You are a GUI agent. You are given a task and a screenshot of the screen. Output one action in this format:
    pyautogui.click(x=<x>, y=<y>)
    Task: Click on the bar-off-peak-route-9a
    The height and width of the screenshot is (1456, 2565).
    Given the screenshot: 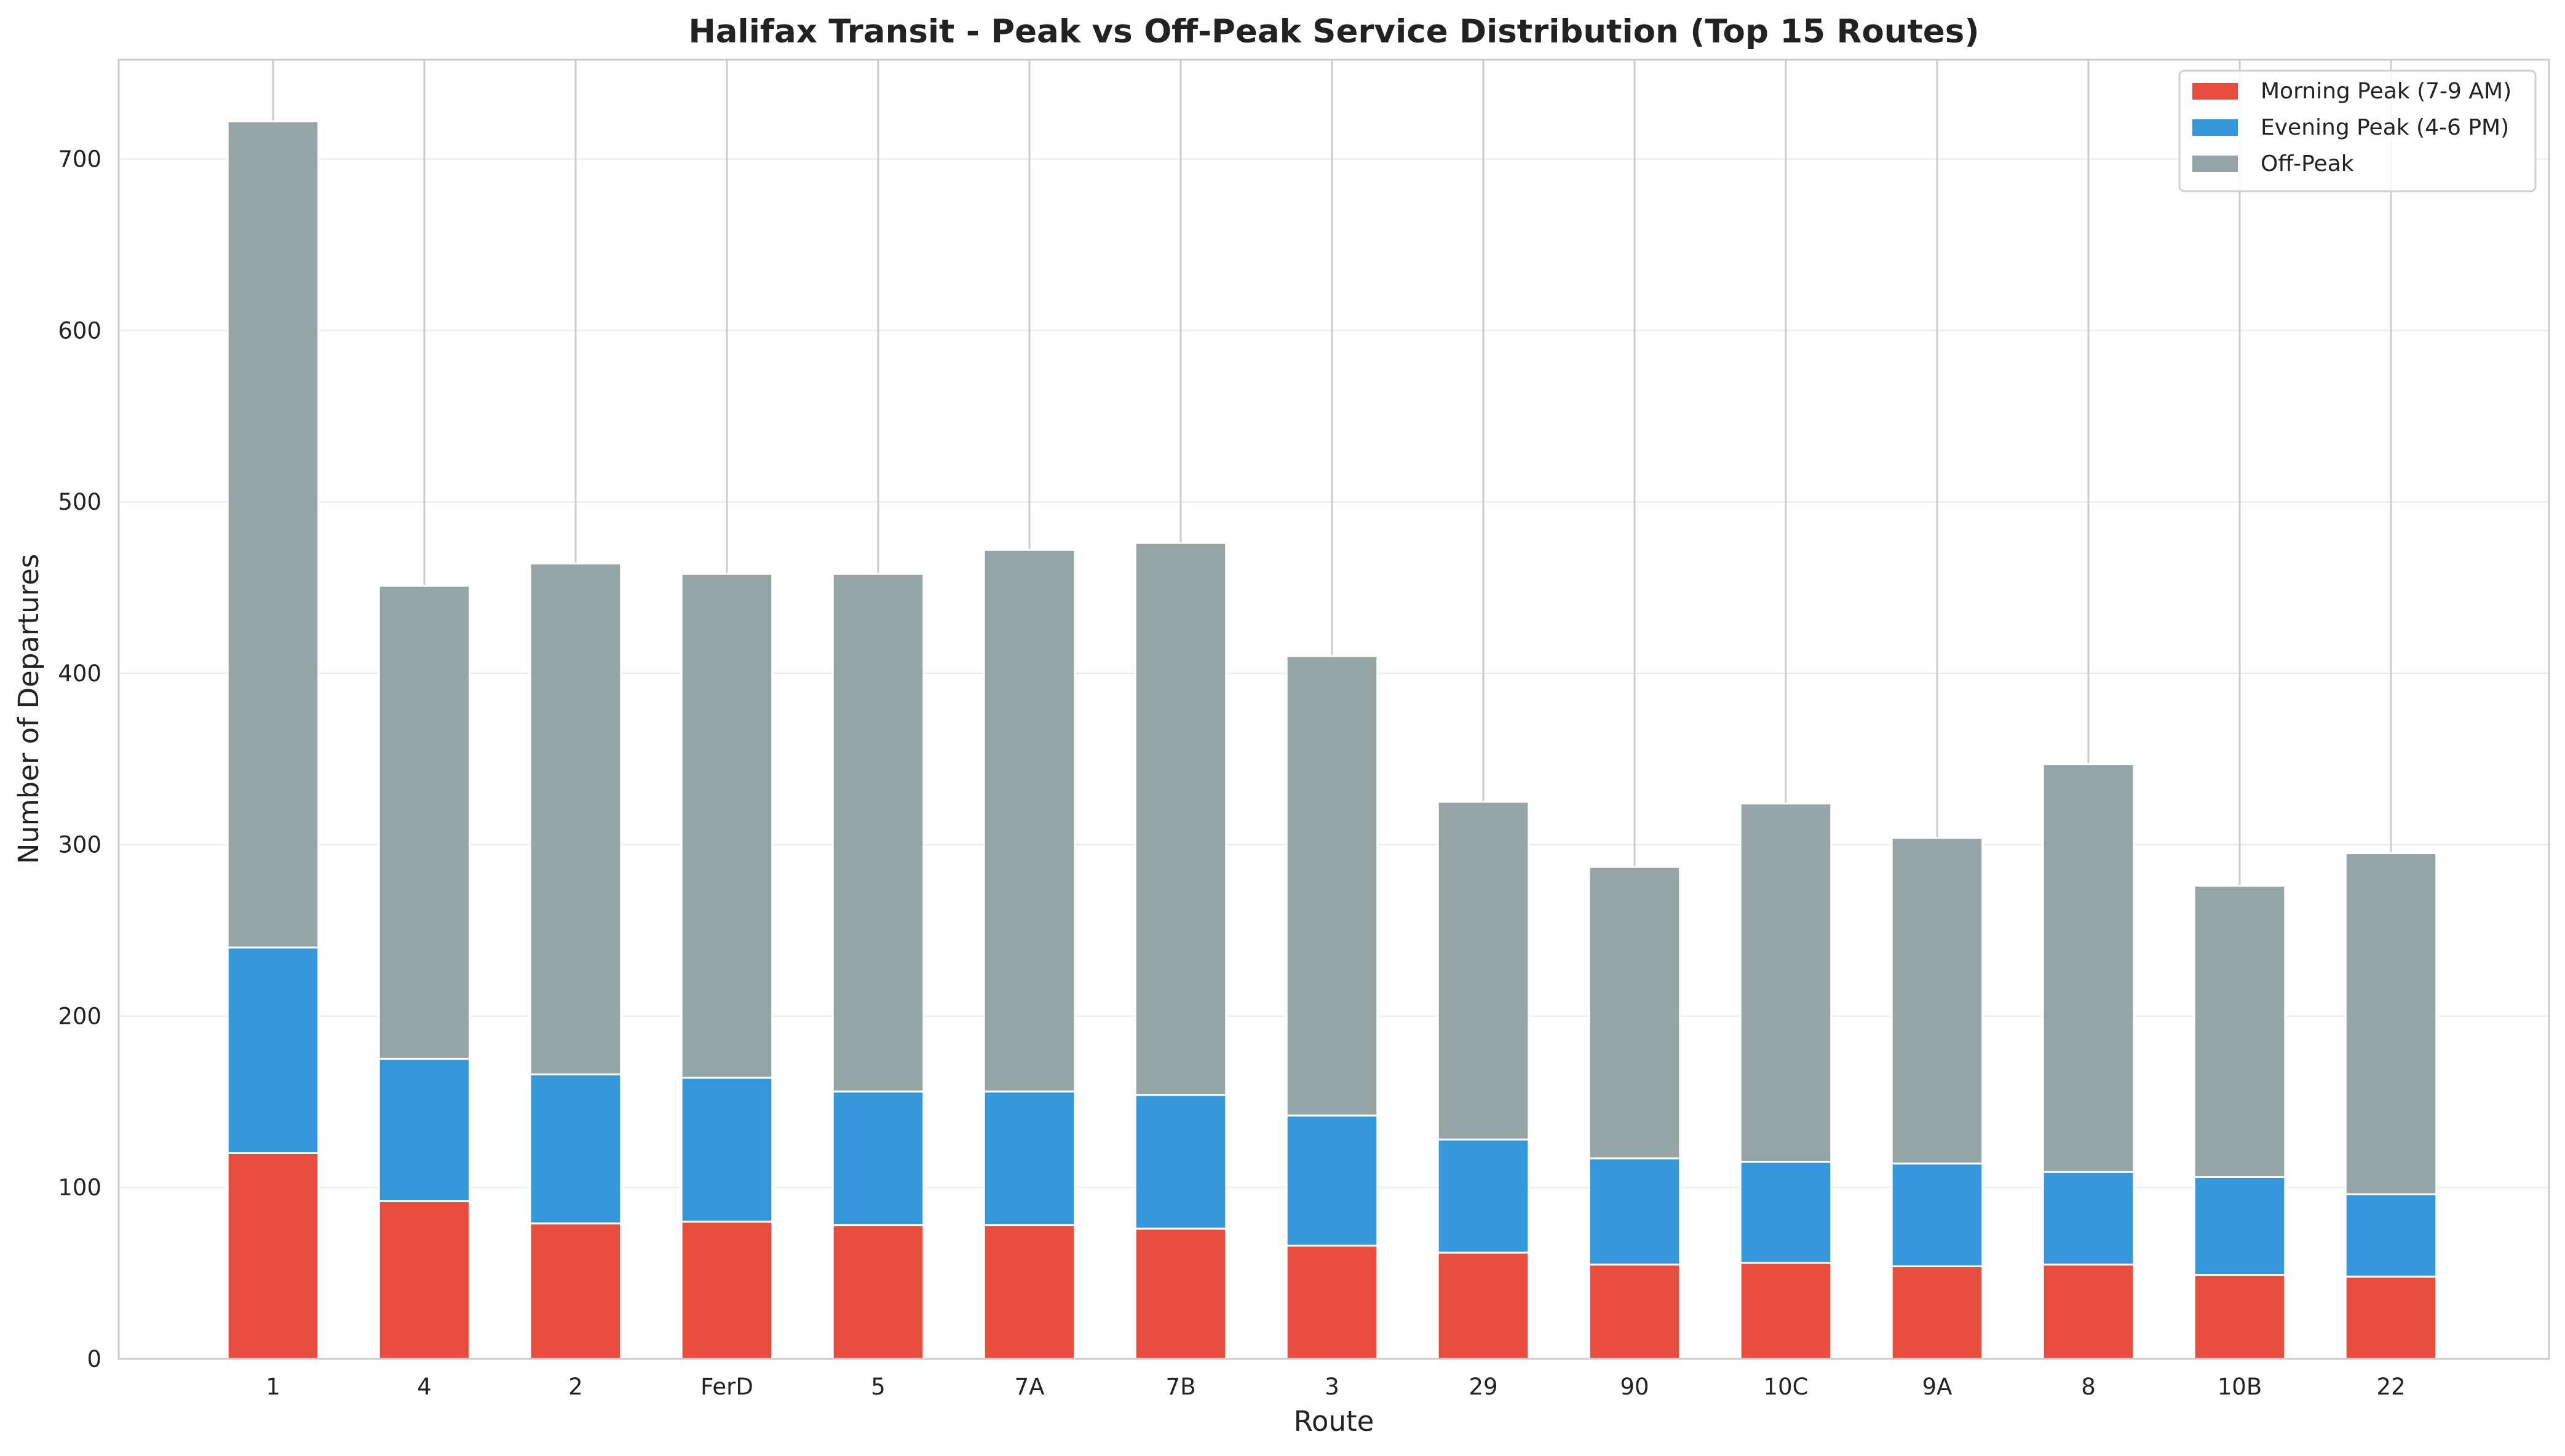 What is the action you would take?
    pyautogui.click(x=1937, y=1001)
    